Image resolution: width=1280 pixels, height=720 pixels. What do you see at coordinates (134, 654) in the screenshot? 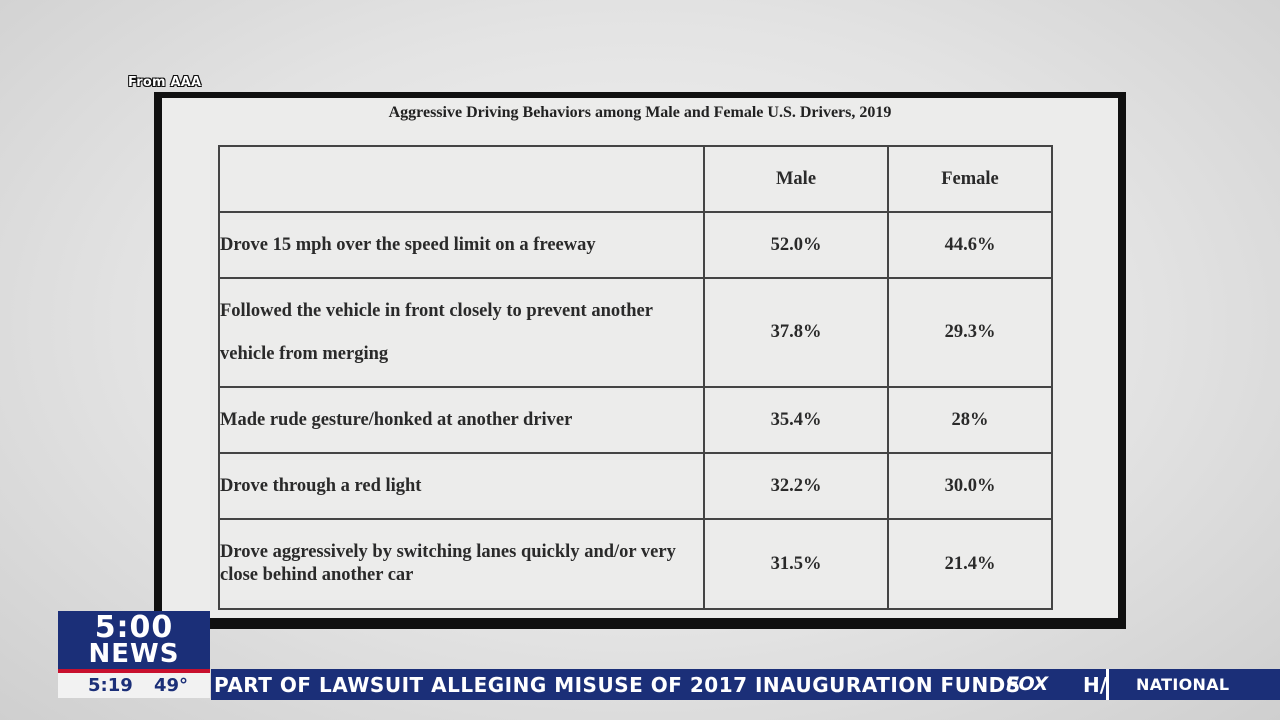
I see `news-logo-word: NEWS` at bounding box center [134, 654].